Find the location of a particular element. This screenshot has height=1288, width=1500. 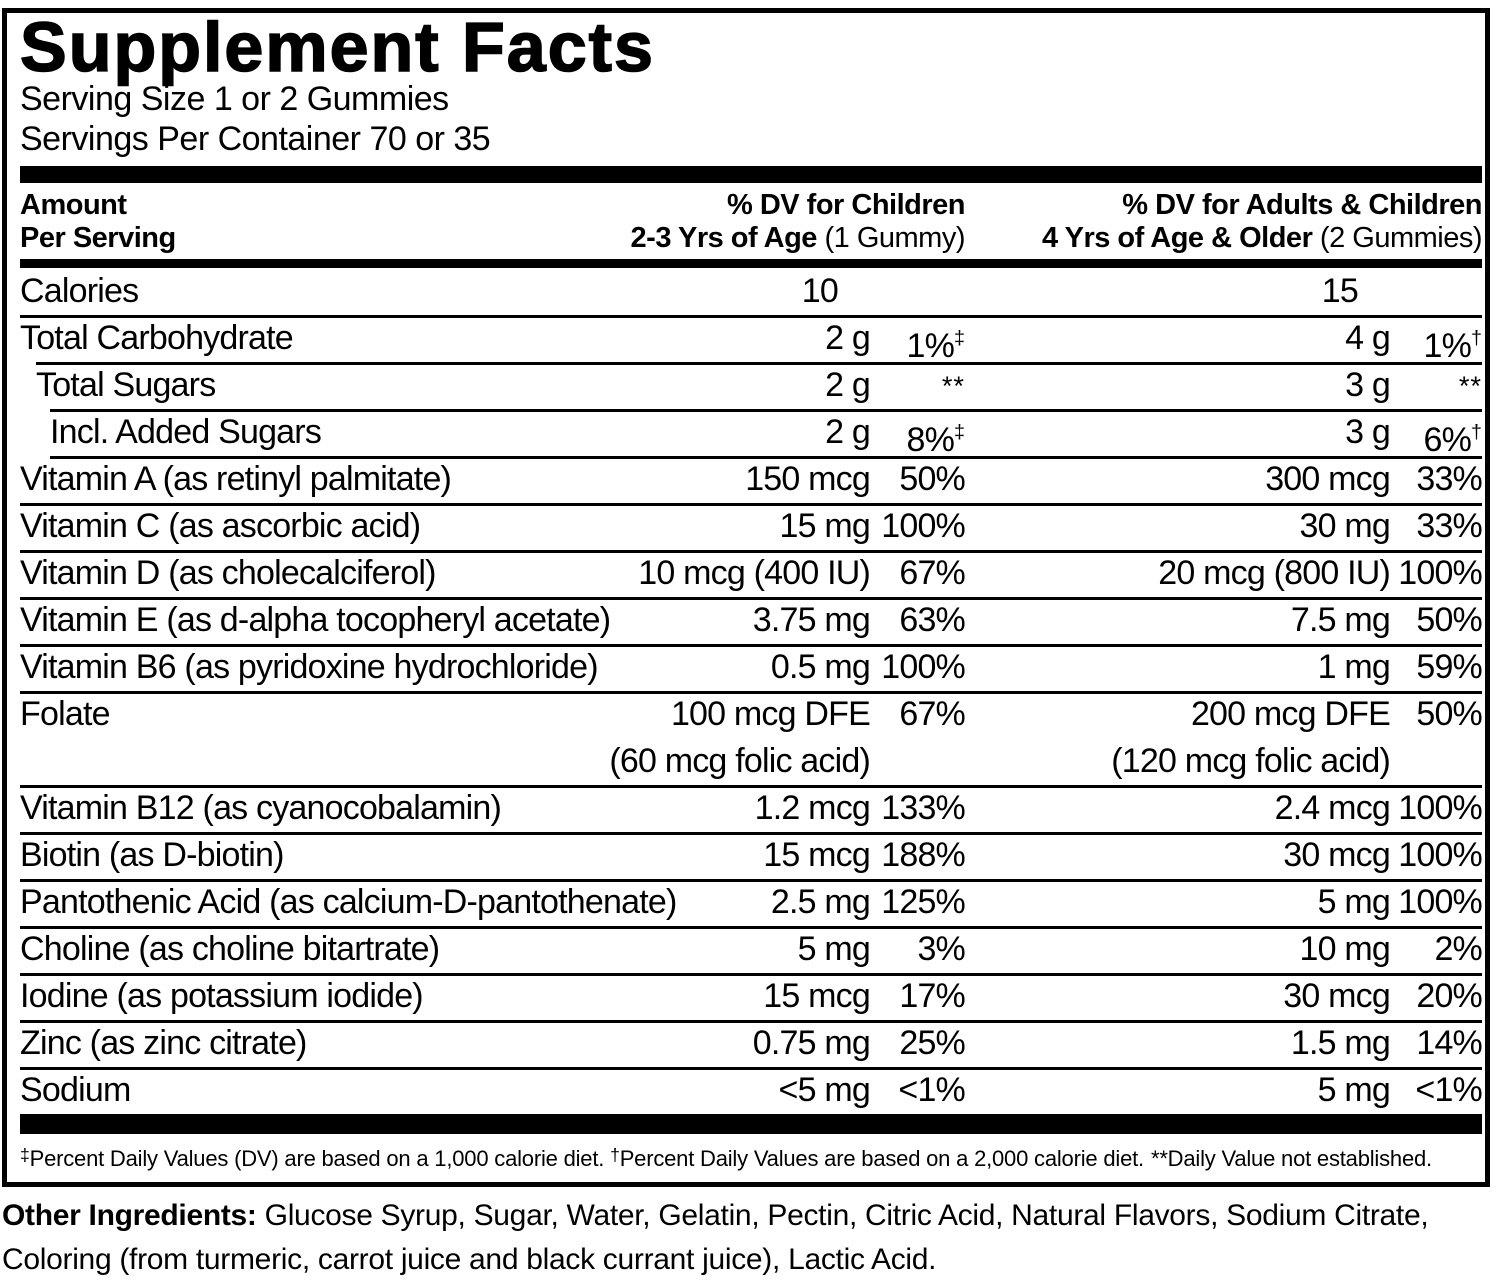

dv-footnote-marker: † is located at coordinates (1476, 338).